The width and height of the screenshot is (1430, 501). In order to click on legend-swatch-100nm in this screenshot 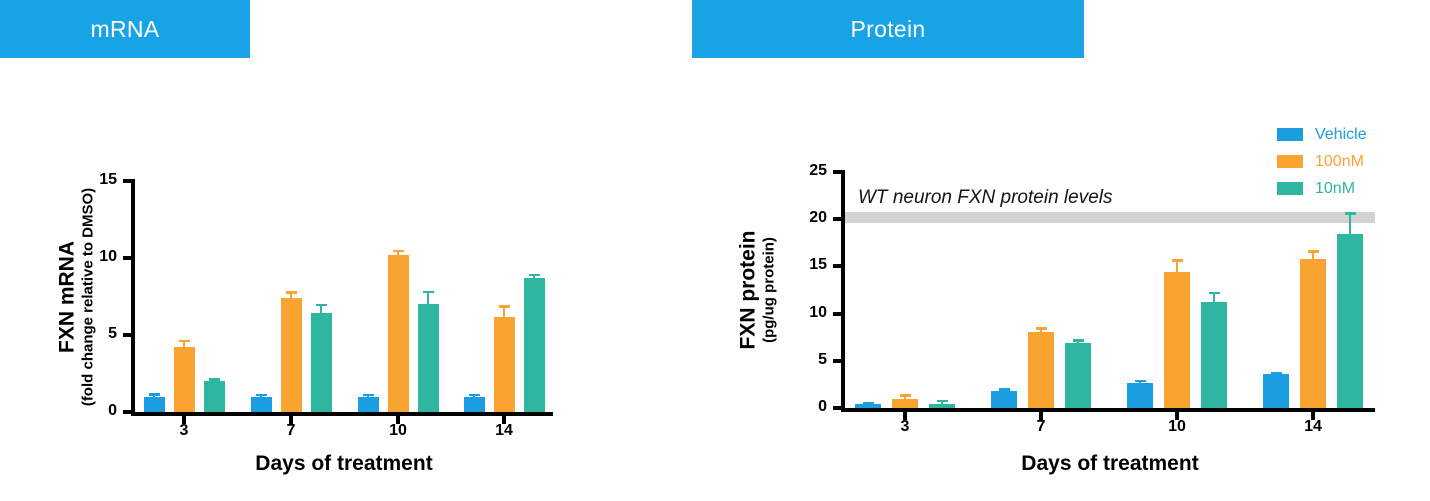, I will do `click(1290, 161)`.